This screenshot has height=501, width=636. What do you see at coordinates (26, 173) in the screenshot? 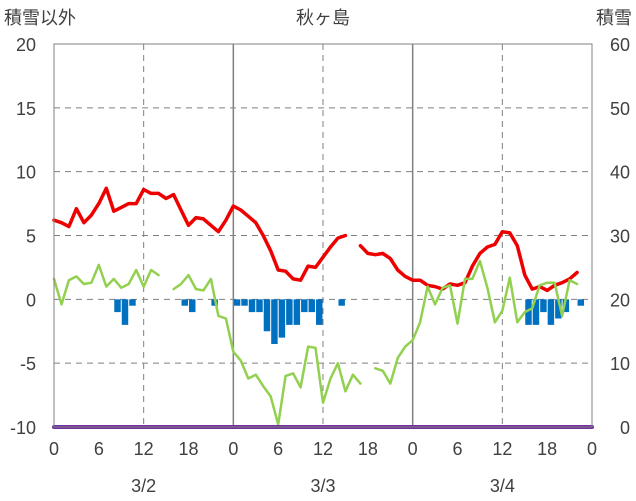
I see `y-left-tick-label: 10` at bounding box center [26, 173].